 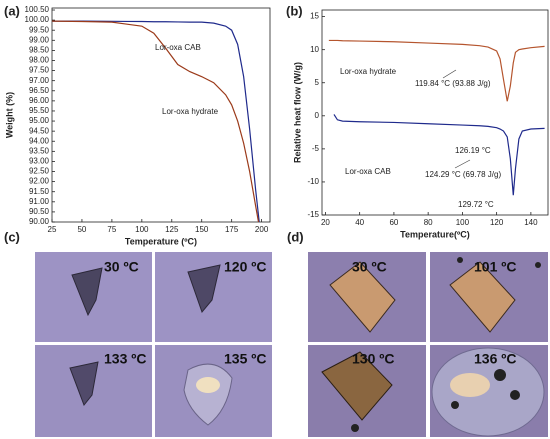 What do you see at coordinates (39, 221) in the screenshot?
I see `y-tick-label: 90.00` at bounding box center [39, 221].